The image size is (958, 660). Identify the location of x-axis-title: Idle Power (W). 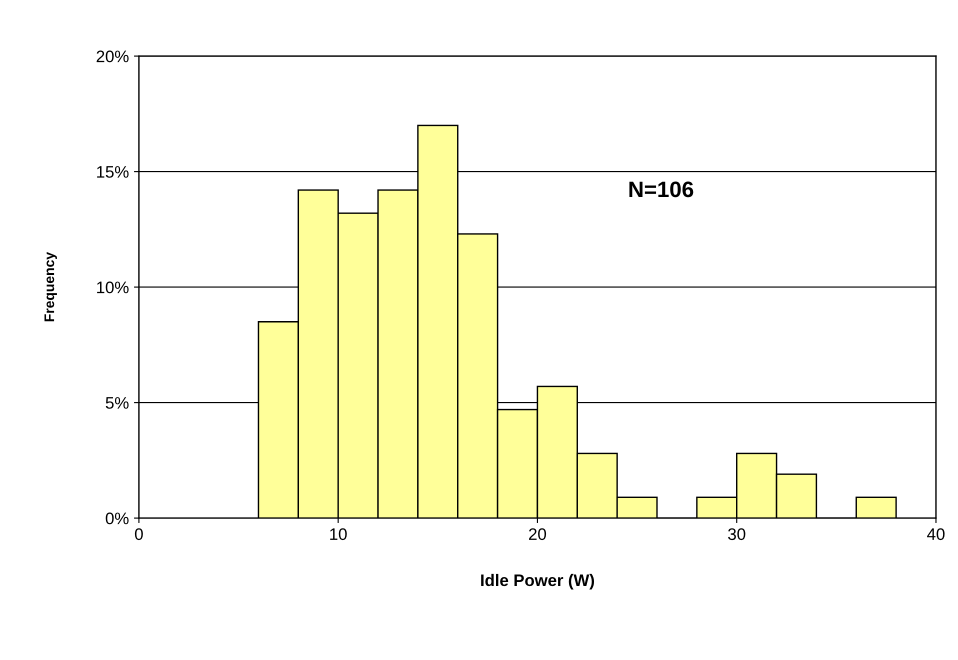
(537, 582).